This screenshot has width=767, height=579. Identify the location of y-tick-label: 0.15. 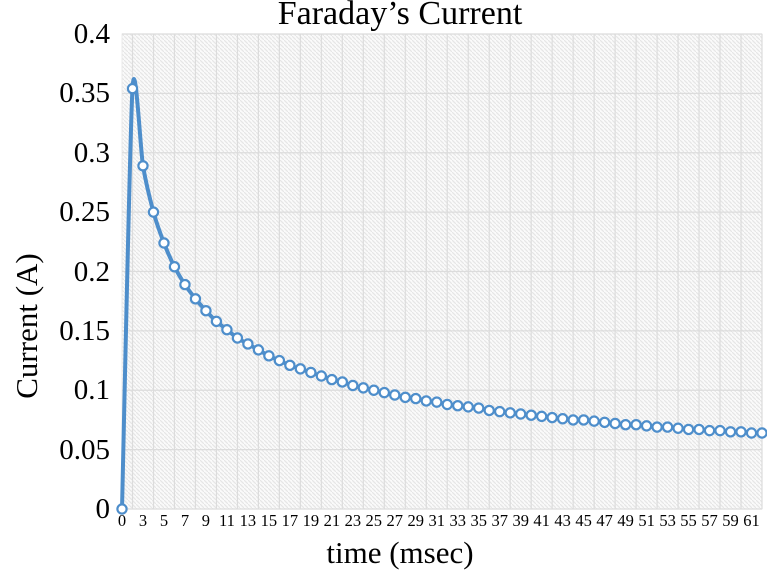
(84, 330).